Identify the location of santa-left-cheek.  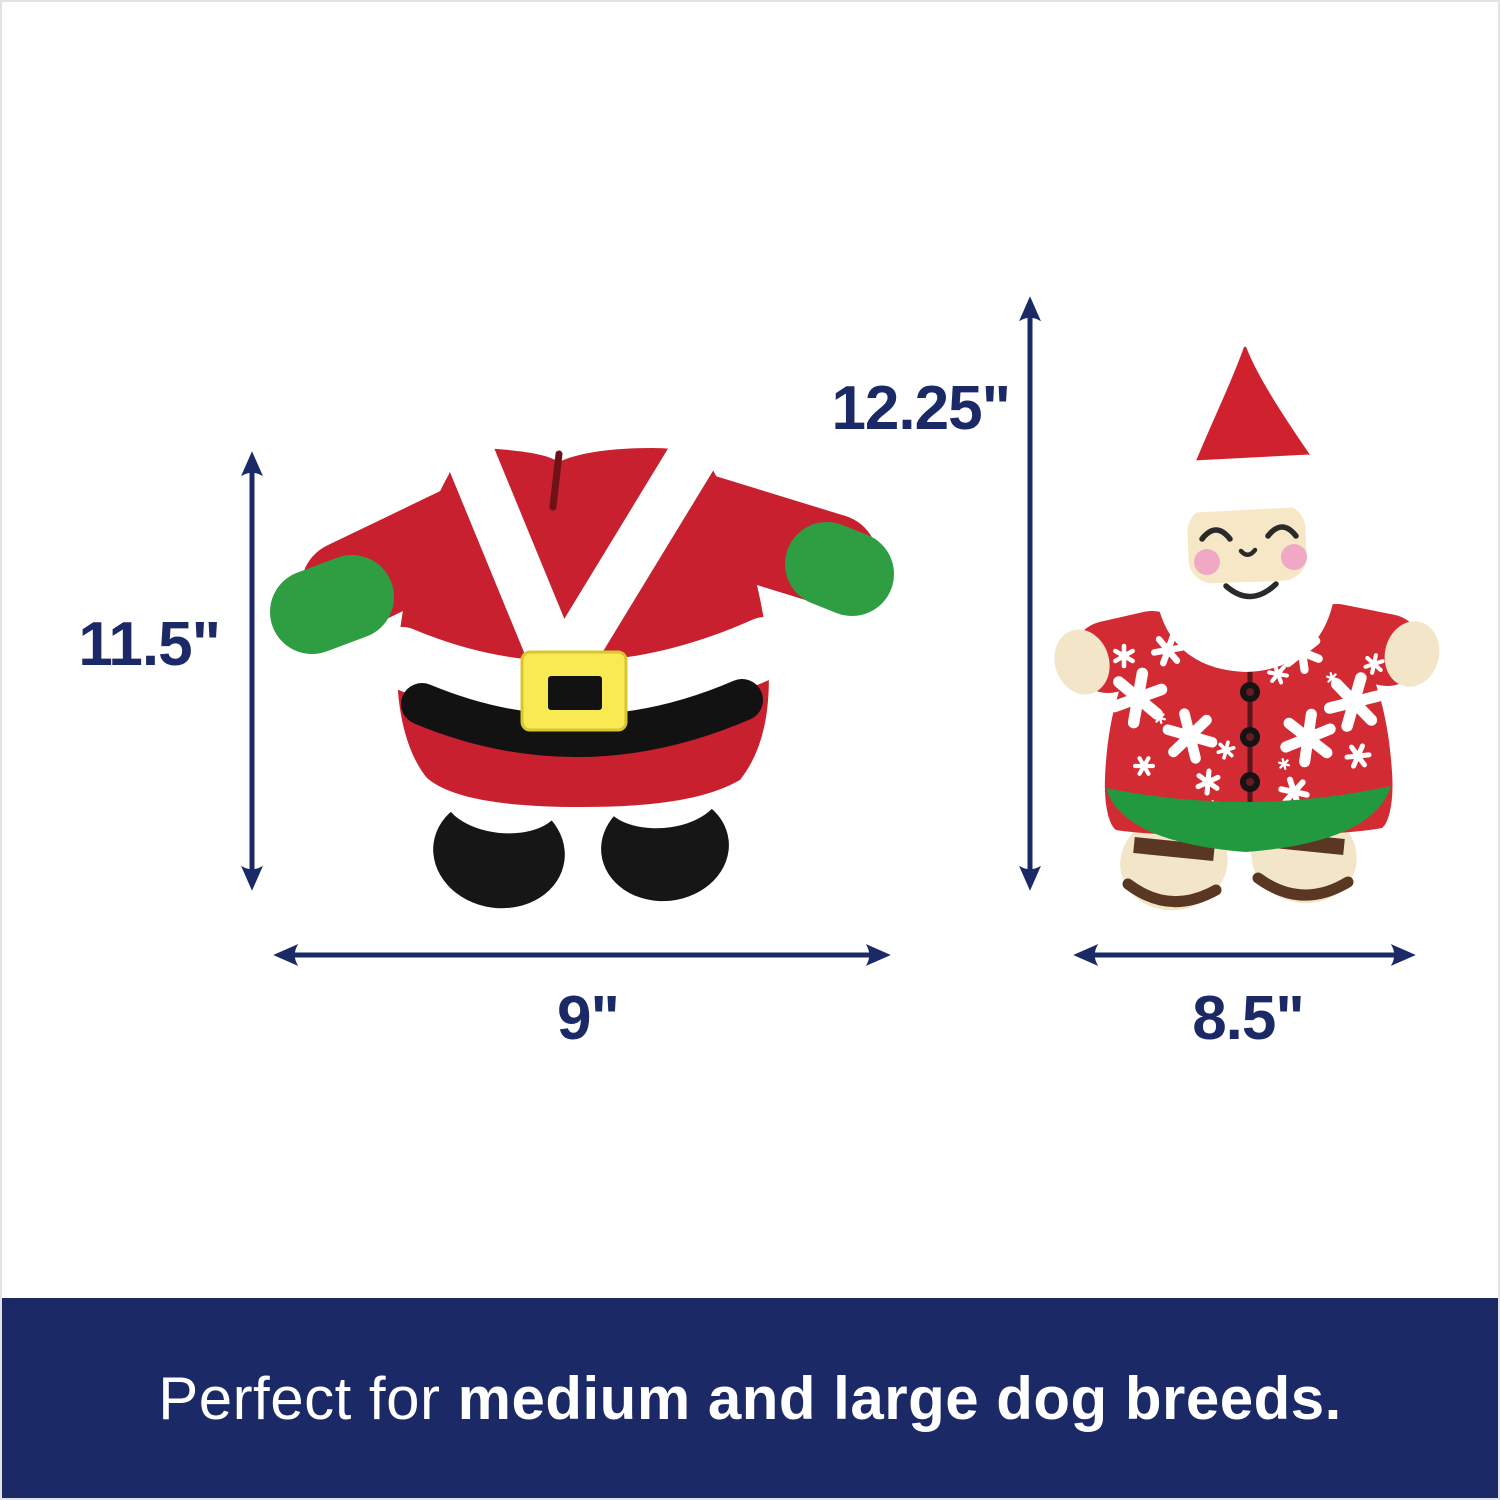
(1207, 562).